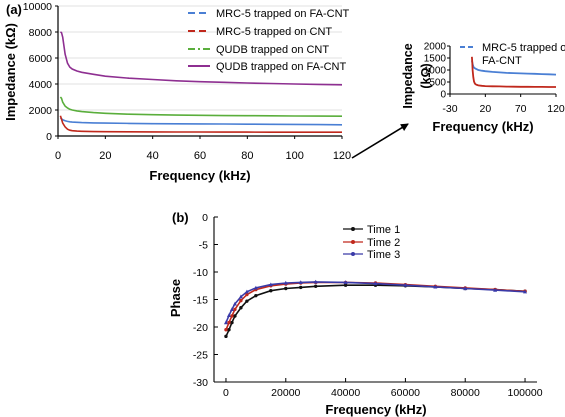 This screenshot has width=565, height=417. I want to click on panel-a-y-axis-title: Impedance (kΩ), so click(10, 72).